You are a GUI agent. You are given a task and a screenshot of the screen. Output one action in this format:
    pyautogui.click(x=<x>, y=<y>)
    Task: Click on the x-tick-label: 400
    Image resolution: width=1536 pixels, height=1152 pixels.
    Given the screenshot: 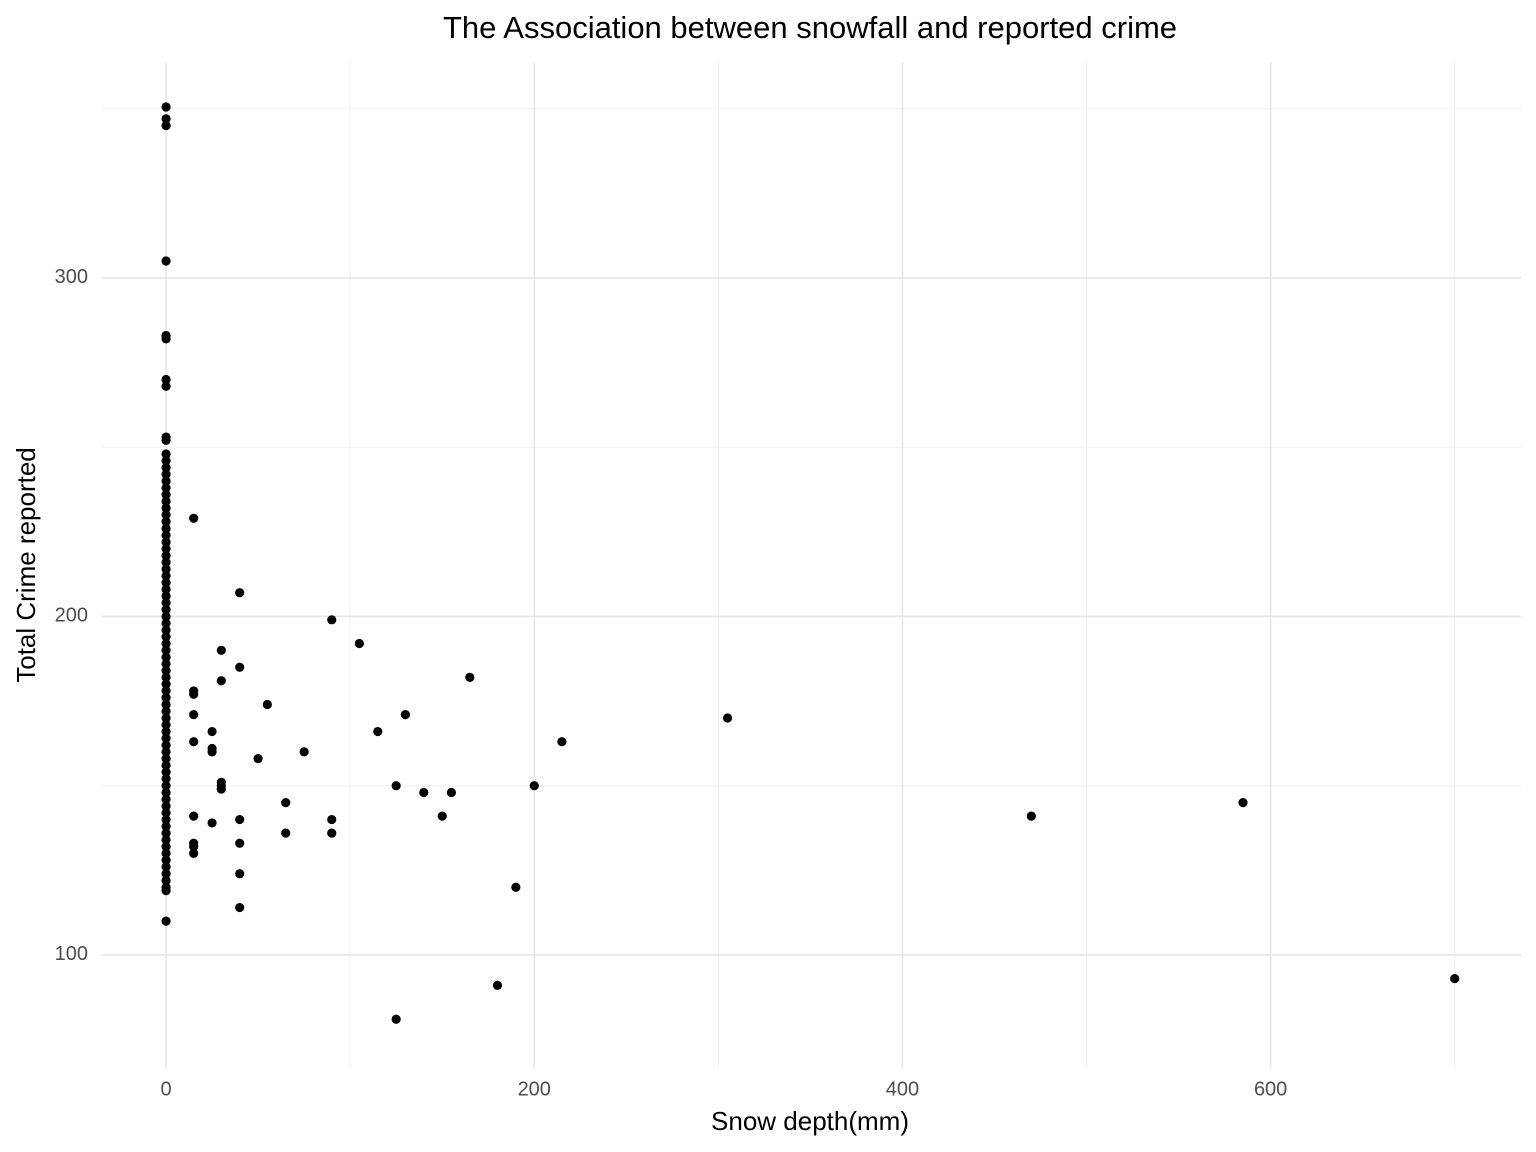 What is the action you would take?
    pyautogui.click(x=902, y=1089)
    